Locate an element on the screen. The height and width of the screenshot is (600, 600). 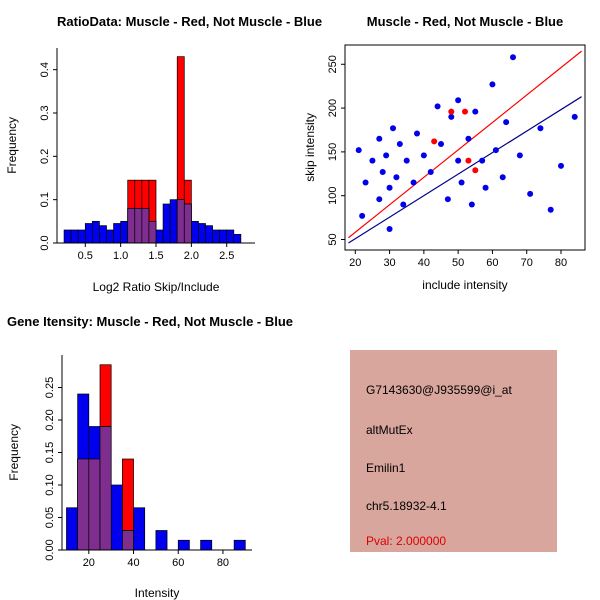
svg-text: 1.0 is located at coordinates (120, 256).